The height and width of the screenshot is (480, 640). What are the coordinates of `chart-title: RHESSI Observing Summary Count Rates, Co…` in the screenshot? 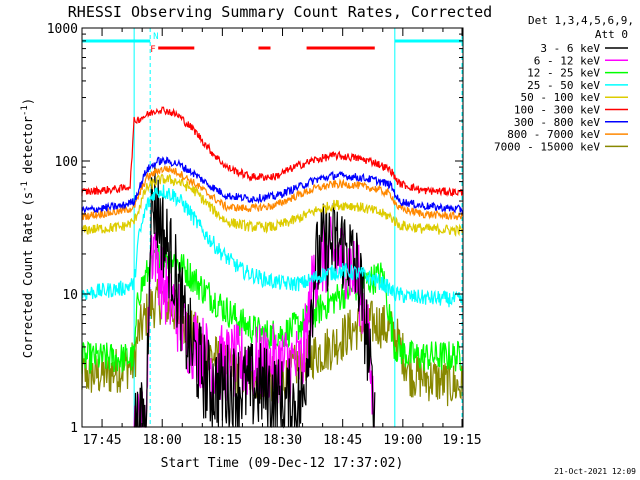 It's located at (280, 12).